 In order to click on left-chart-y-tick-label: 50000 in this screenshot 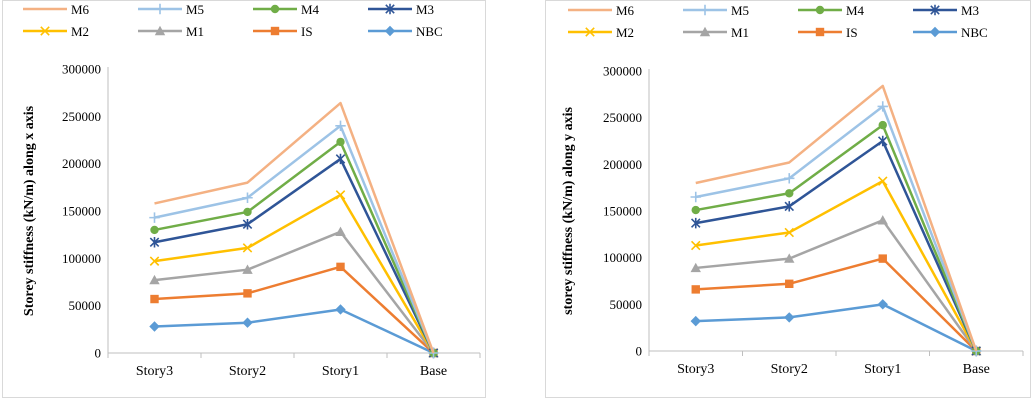, I will do `click(85, 305)`.